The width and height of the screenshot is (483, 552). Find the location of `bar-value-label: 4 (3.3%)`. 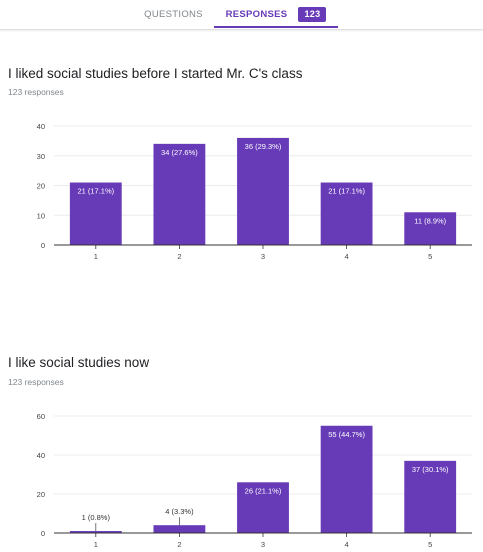

bar-value-label: 4 (3.3%) is located at coordinates (179, 511).